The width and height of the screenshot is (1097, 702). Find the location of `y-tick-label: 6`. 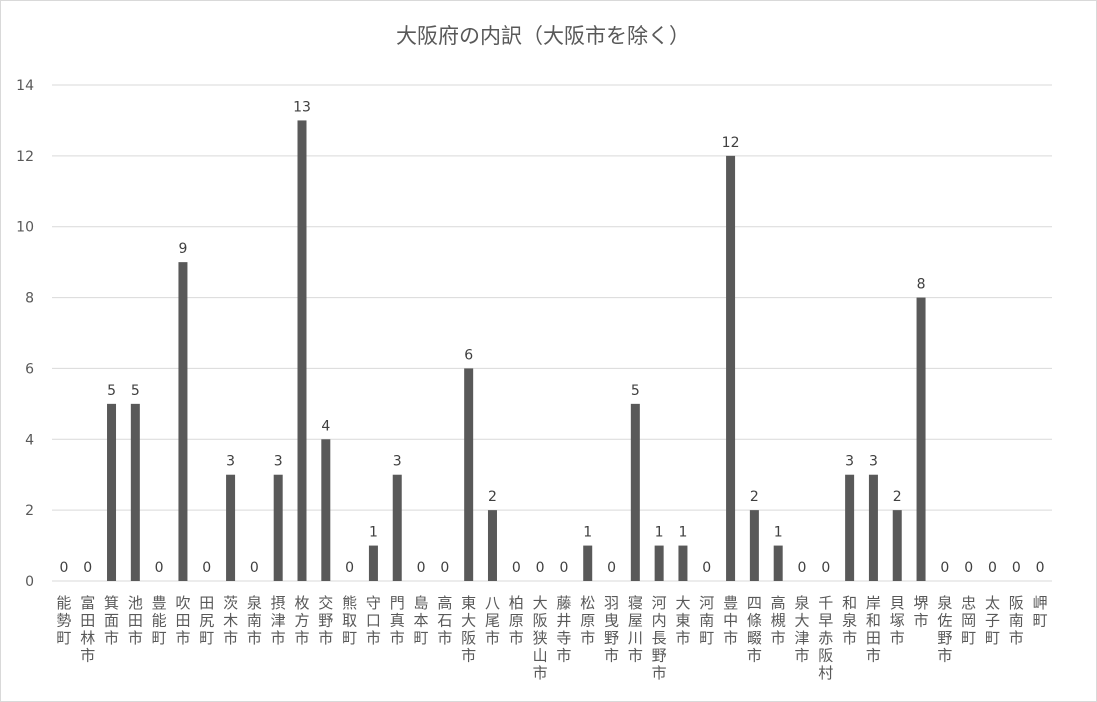

y-tick-label: 6 is located at coordinates (29, 369).